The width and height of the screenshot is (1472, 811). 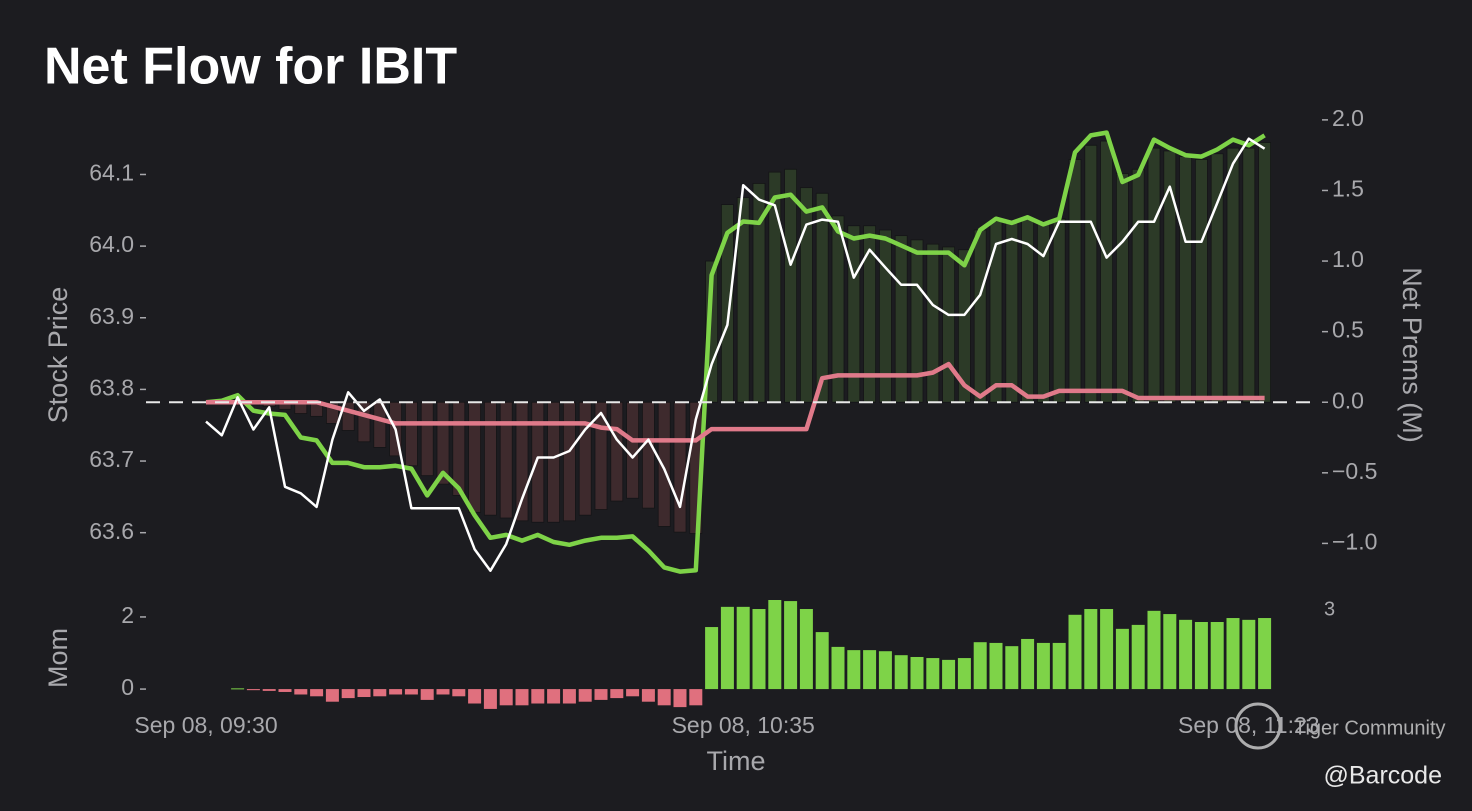 I want to click on x-tick-label: Sep 08, 09:30, so click(x=205, y=725).